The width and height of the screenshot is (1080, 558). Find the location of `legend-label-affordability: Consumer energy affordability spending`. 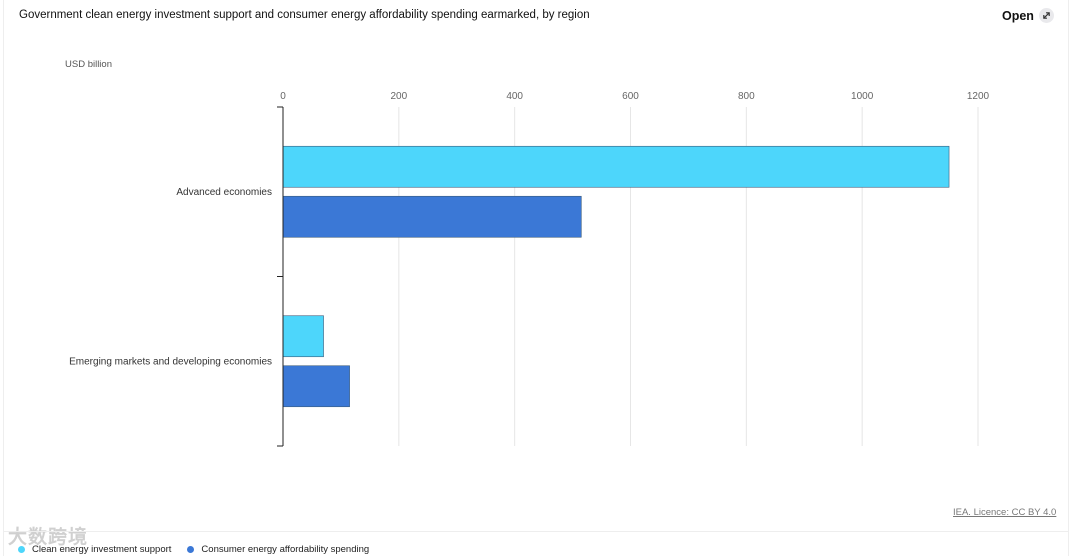

legend-label-affordability: Consumer energy affordability spending is located at coordinates (285, 549).